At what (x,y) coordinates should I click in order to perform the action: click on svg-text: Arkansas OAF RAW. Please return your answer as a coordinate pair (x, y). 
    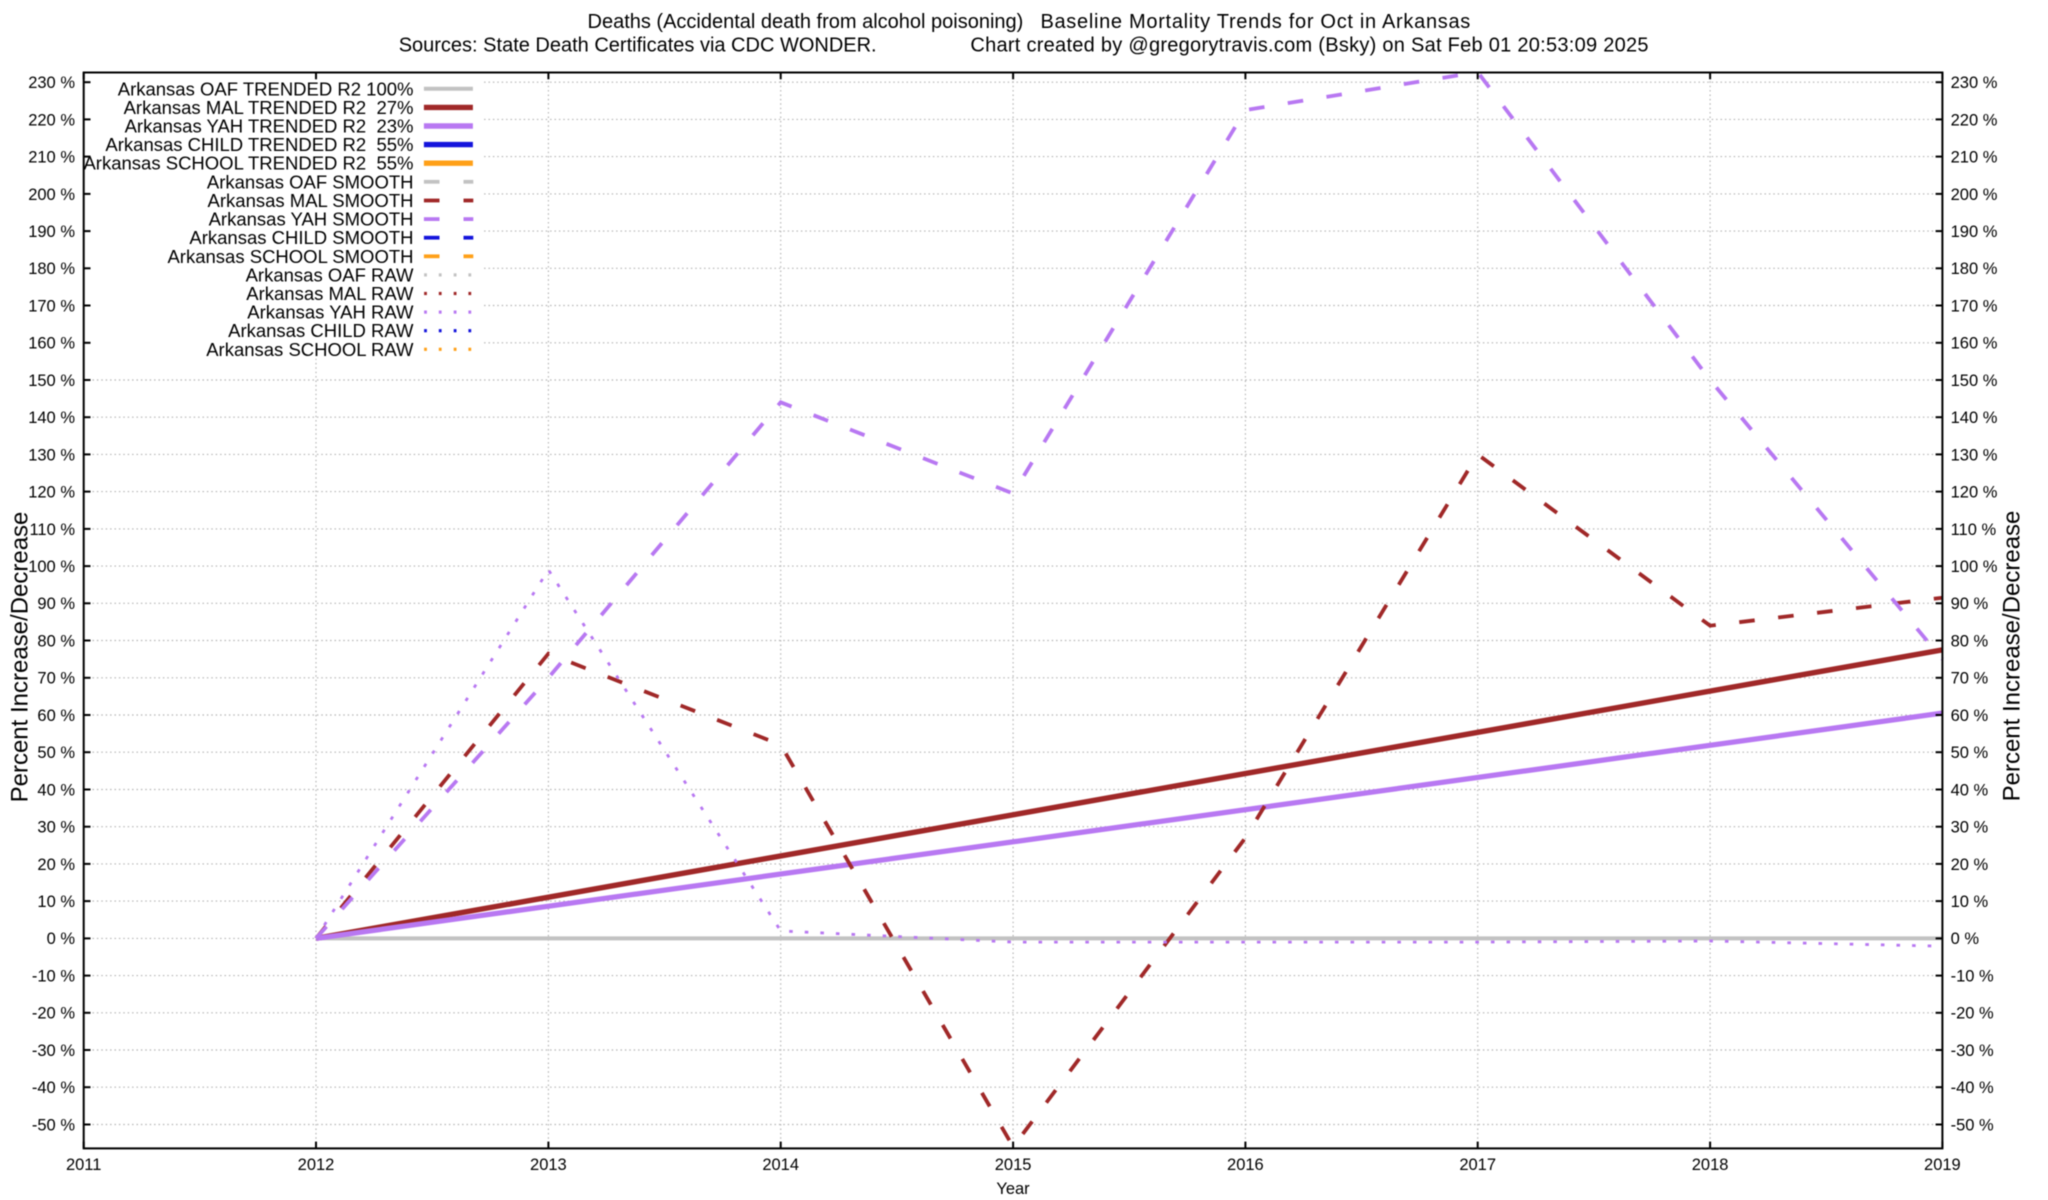
    Looking at the image, I should click on (330, 274).